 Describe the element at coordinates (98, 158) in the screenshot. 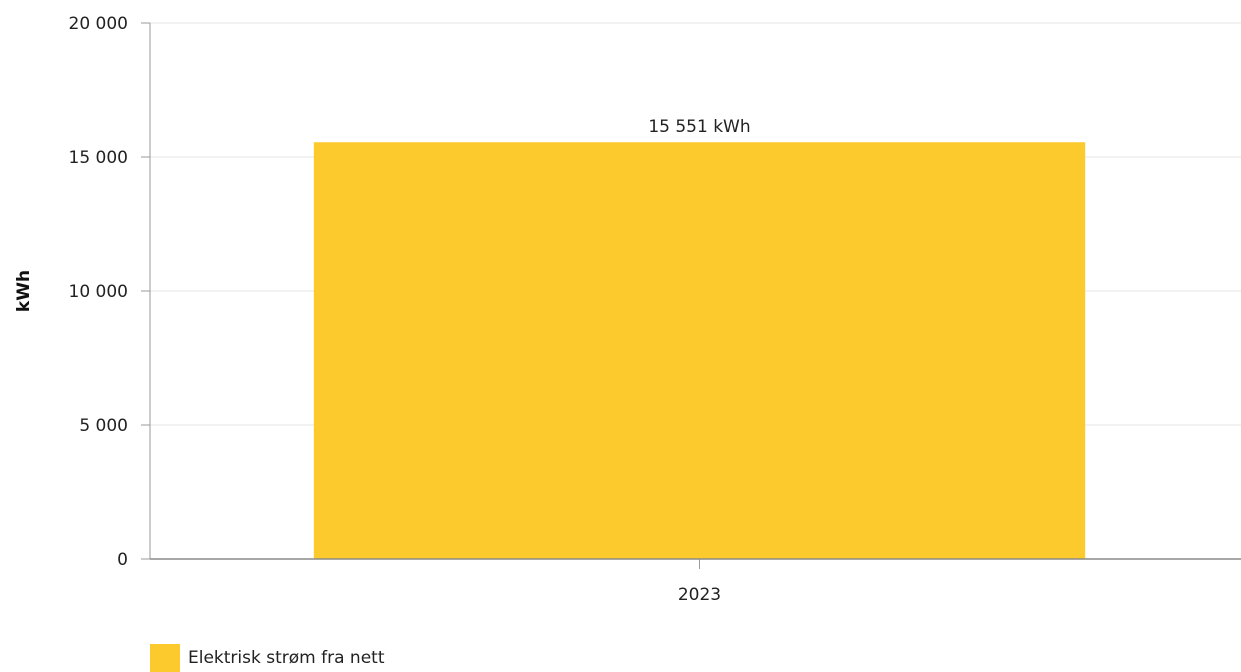

I see `y-tick-label: 15 000` at that location.